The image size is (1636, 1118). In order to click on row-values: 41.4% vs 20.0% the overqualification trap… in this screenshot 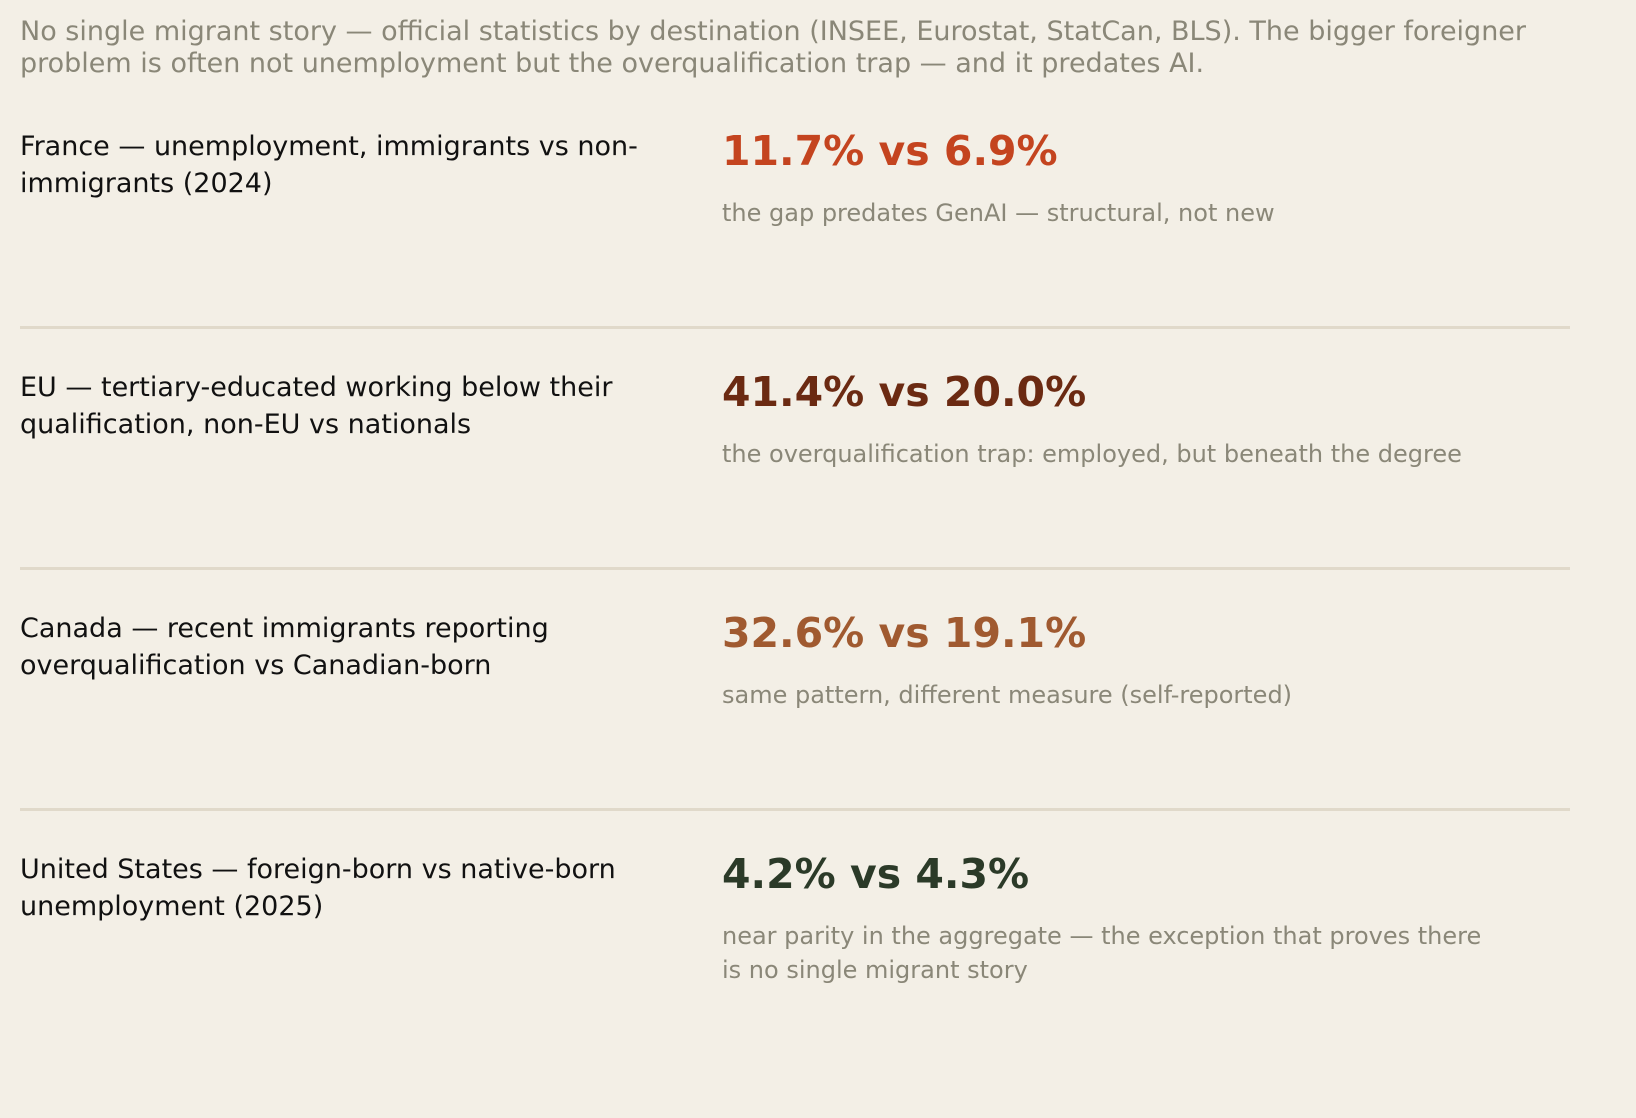, I will do `click(1146, 467)`.